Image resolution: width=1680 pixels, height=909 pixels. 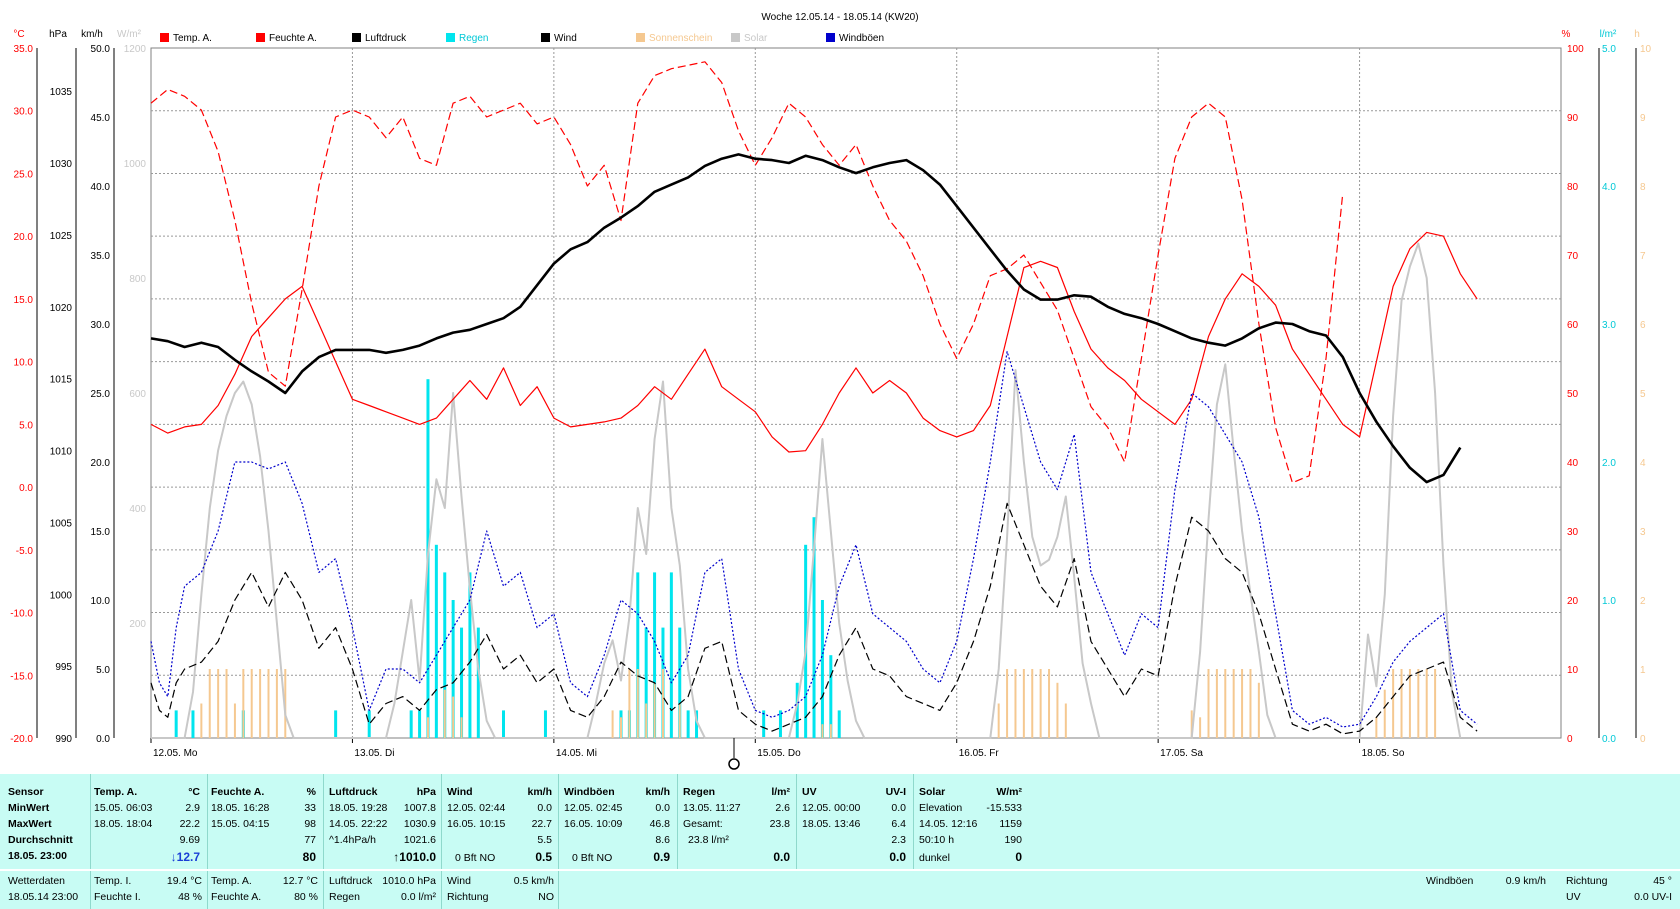 I want to click on x-tick-label: 15.05. Do, so click(x=779, y=753).